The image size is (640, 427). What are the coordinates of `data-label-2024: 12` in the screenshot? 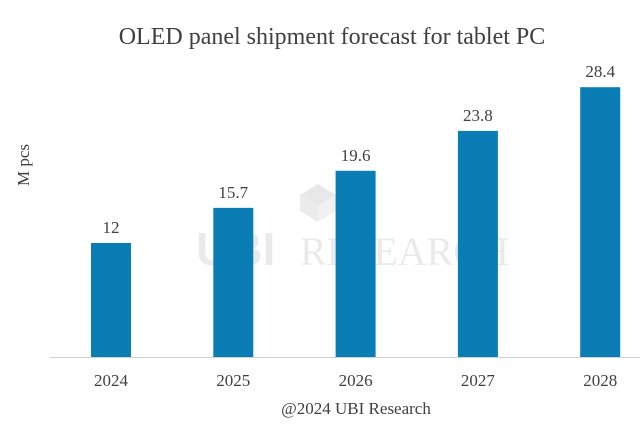 It's located at (111, 227).